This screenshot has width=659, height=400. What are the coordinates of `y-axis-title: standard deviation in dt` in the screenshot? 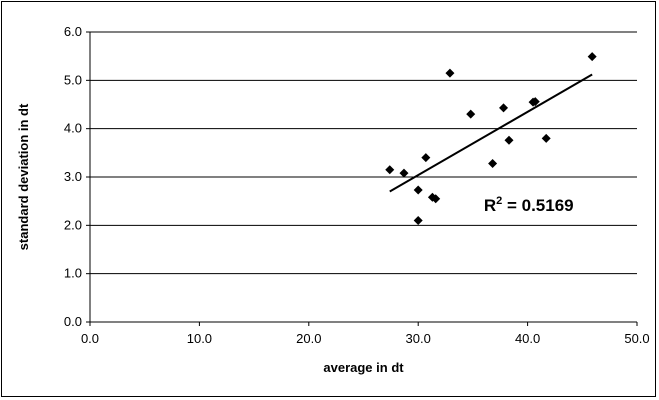 It's located at (23, 176).